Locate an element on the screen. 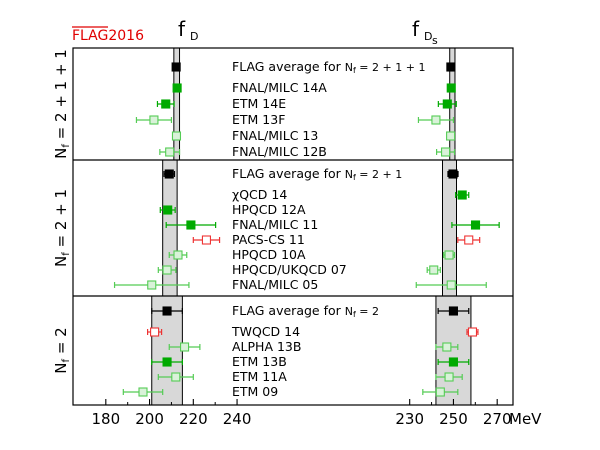 The image size is (600, 450). unit-label: MeV is located at coordinates (525, 419).